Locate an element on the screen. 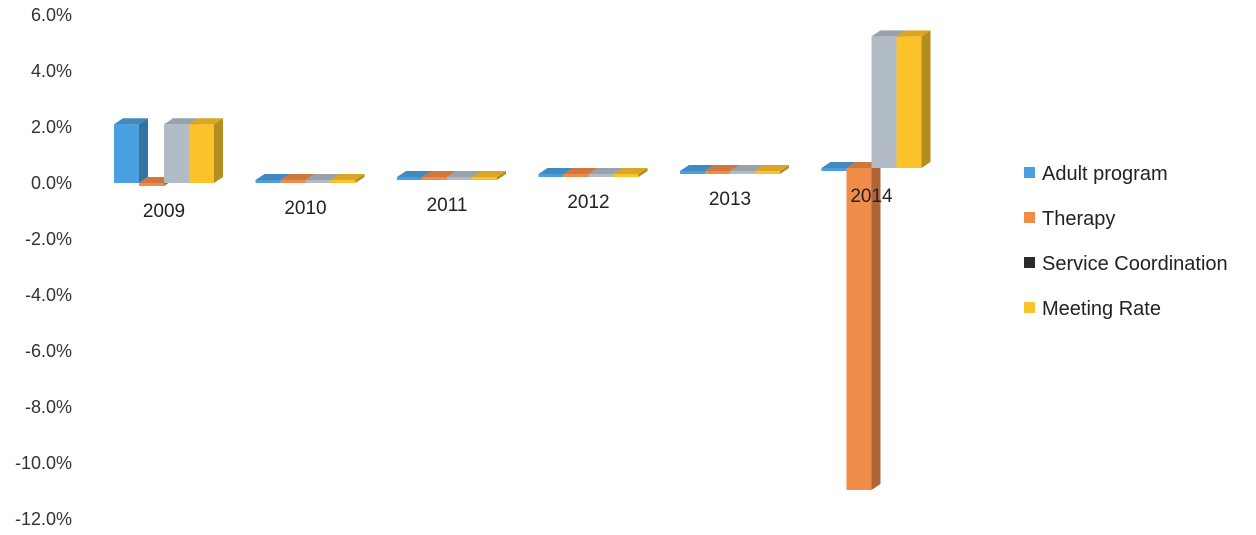 Image resolution: width=1256 pixels, height=535 pixels. y-tick-label: -10.0% is located at coordinates (43, 463).